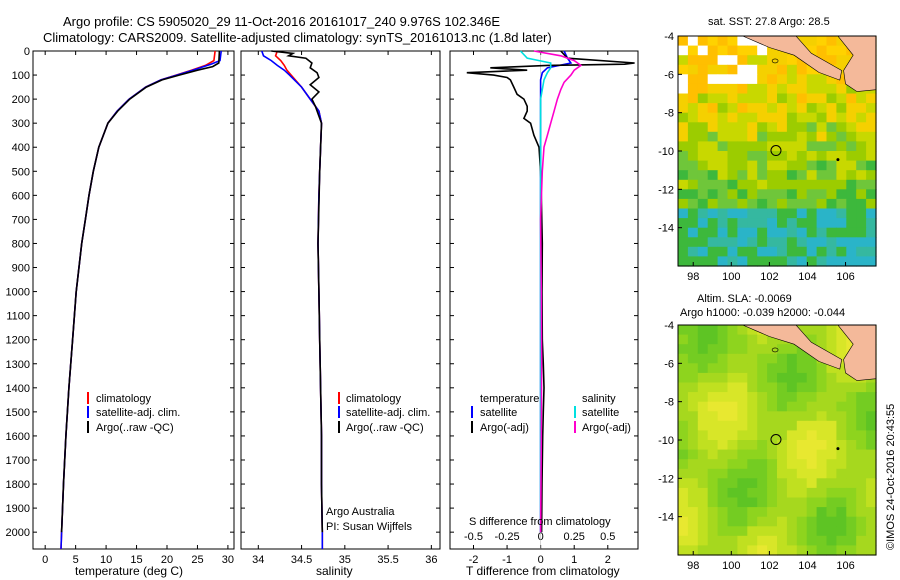 This screenshot has height=580, width=900. I want to click on y-tick-label: -6, so click(669, 364).